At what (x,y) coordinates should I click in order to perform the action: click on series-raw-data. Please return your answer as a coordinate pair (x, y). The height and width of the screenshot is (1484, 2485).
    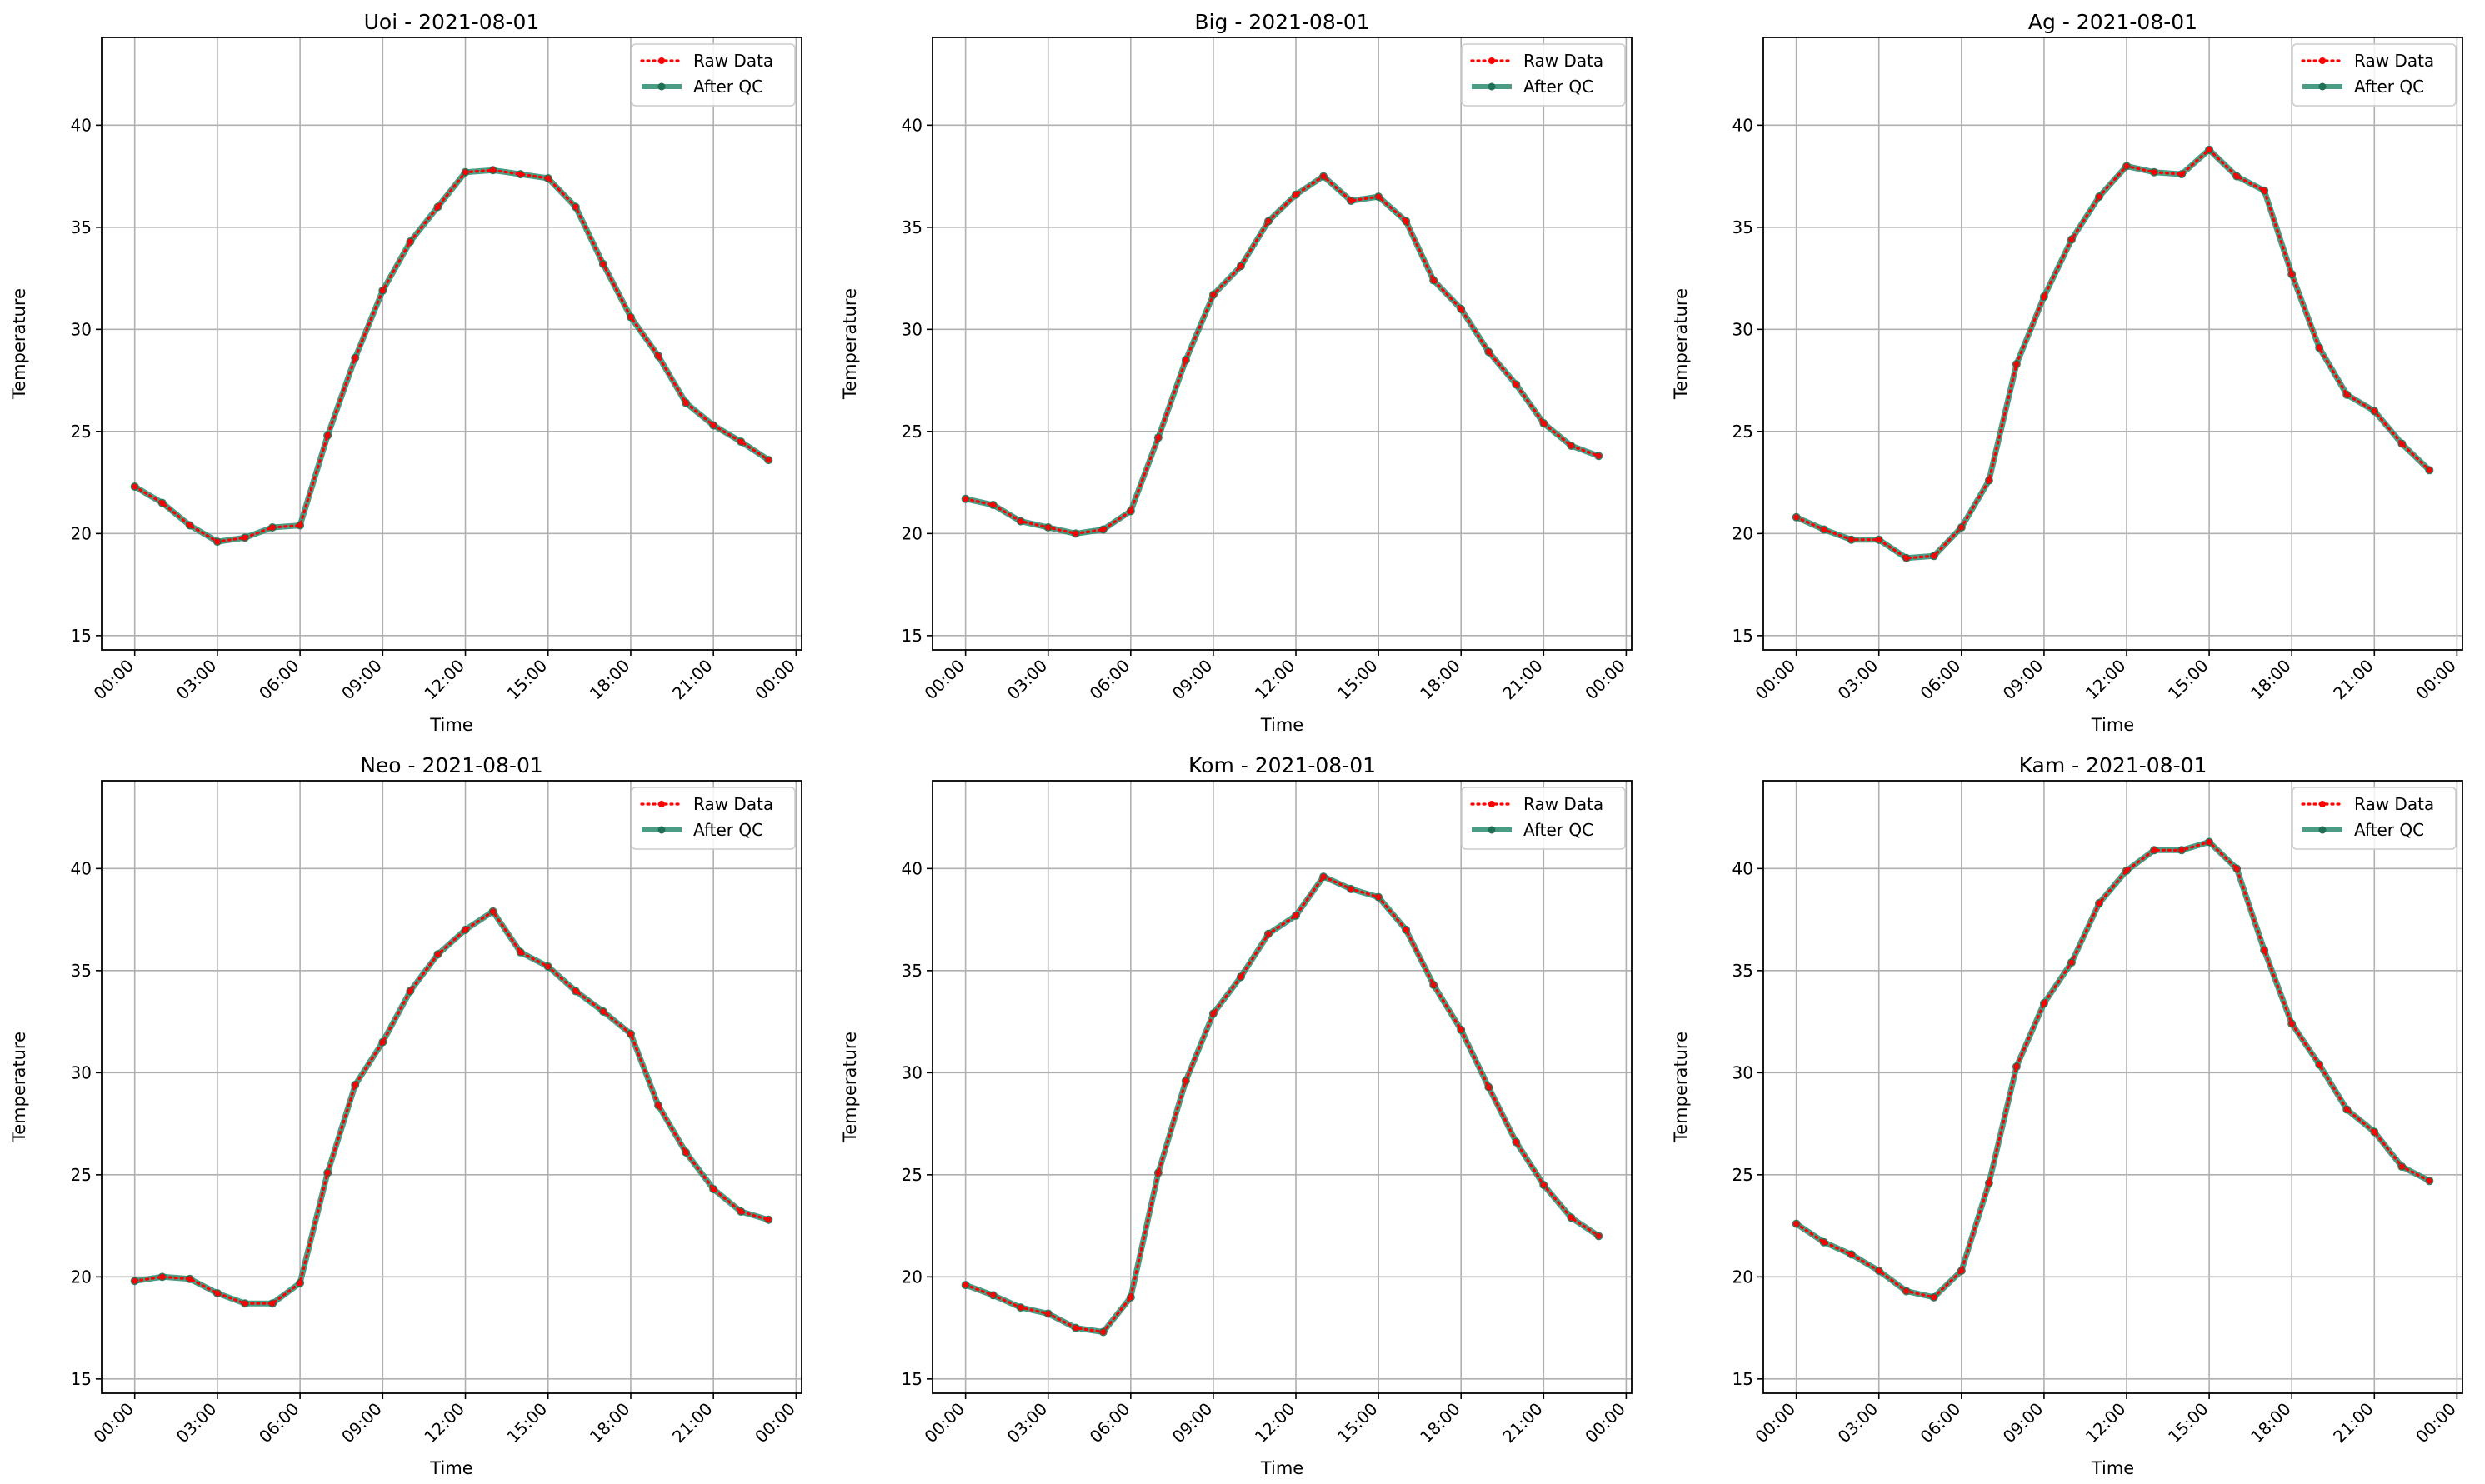
    Looking at the image, I should click on (1282, 355).